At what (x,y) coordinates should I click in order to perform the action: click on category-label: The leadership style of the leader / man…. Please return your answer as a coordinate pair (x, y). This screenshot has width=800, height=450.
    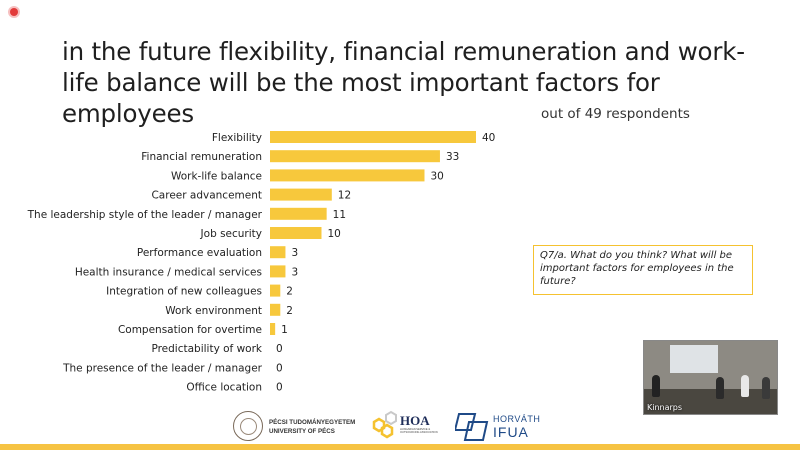
    Looking at the image, I should click on (145, 215).